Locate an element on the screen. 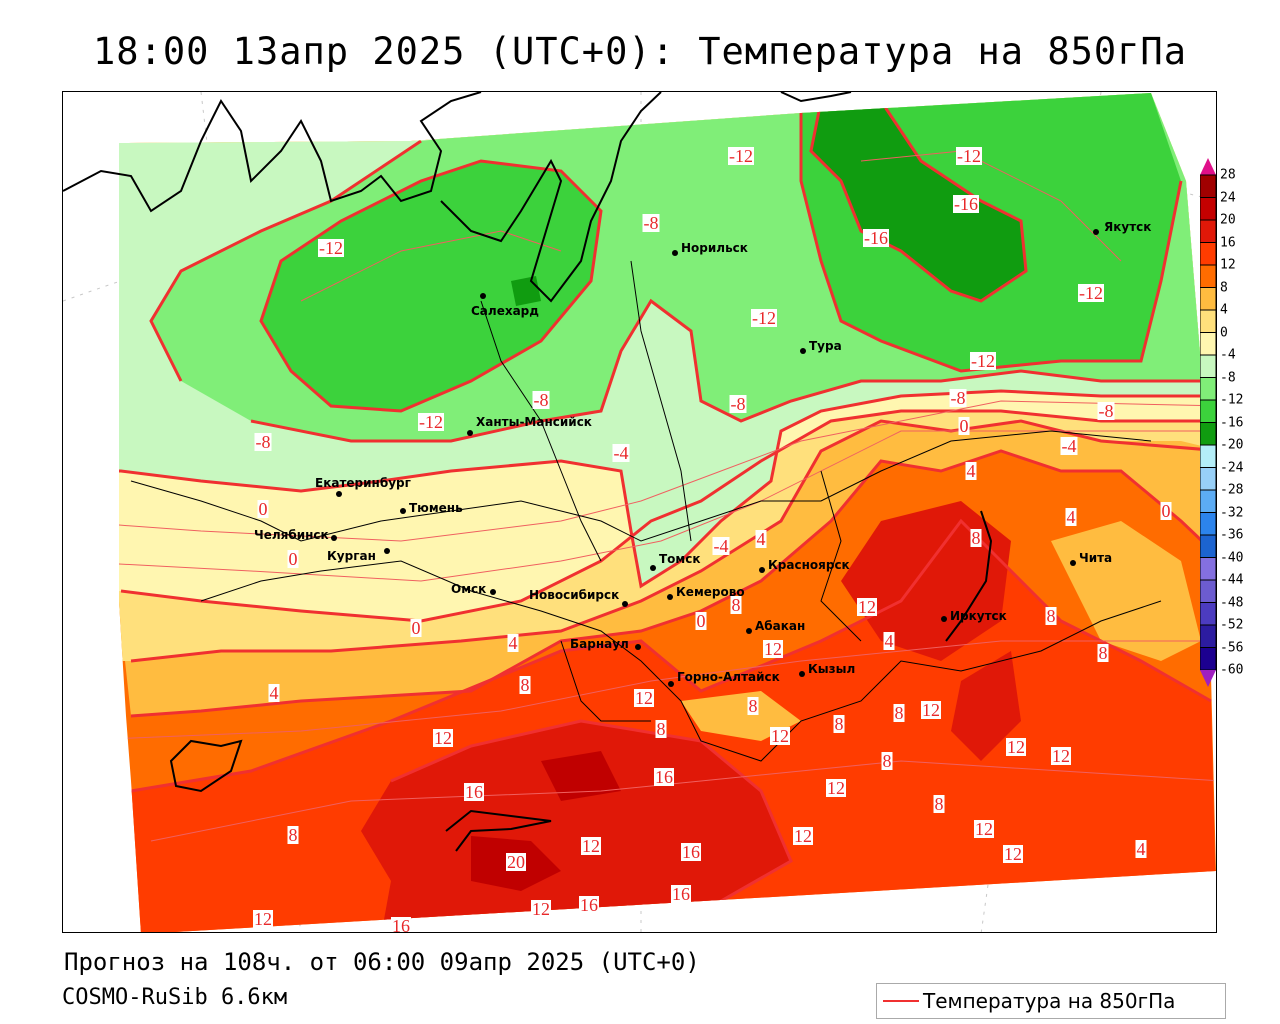  city-label: Тюмень is located at coordinates (436, 508).